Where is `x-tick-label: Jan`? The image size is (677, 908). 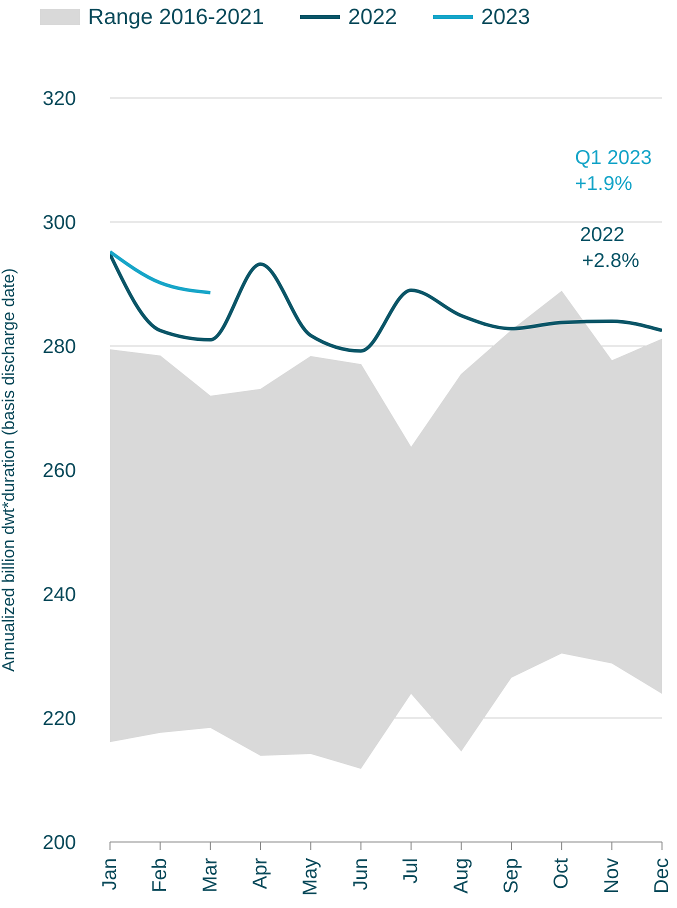 x-tick-label: Jan is located at coordinates (110, 874).